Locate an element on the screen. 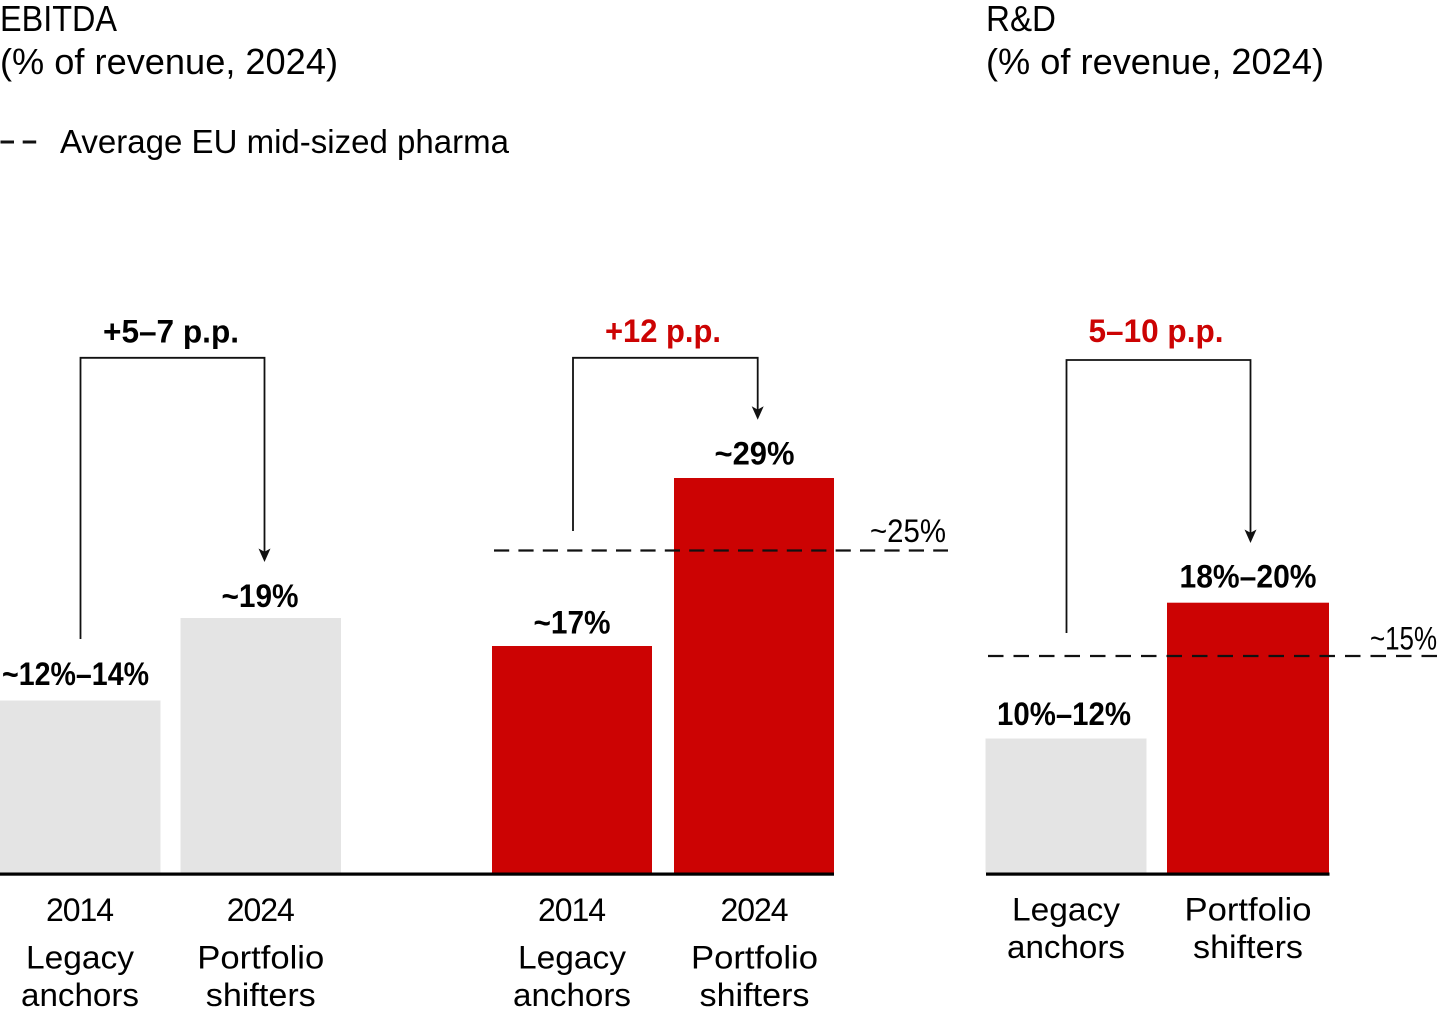 The width and height of the screenshot is (1440, 1013). svg-text: 18%–20% is located at coordinates (1248, 577).